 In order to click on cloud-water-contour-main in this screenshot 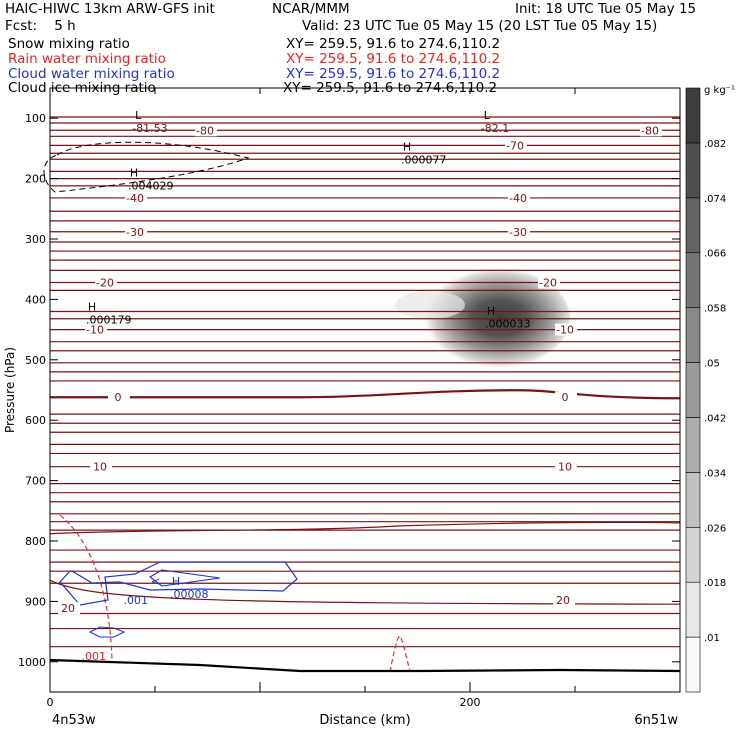, I will do `click(178, 583)`.